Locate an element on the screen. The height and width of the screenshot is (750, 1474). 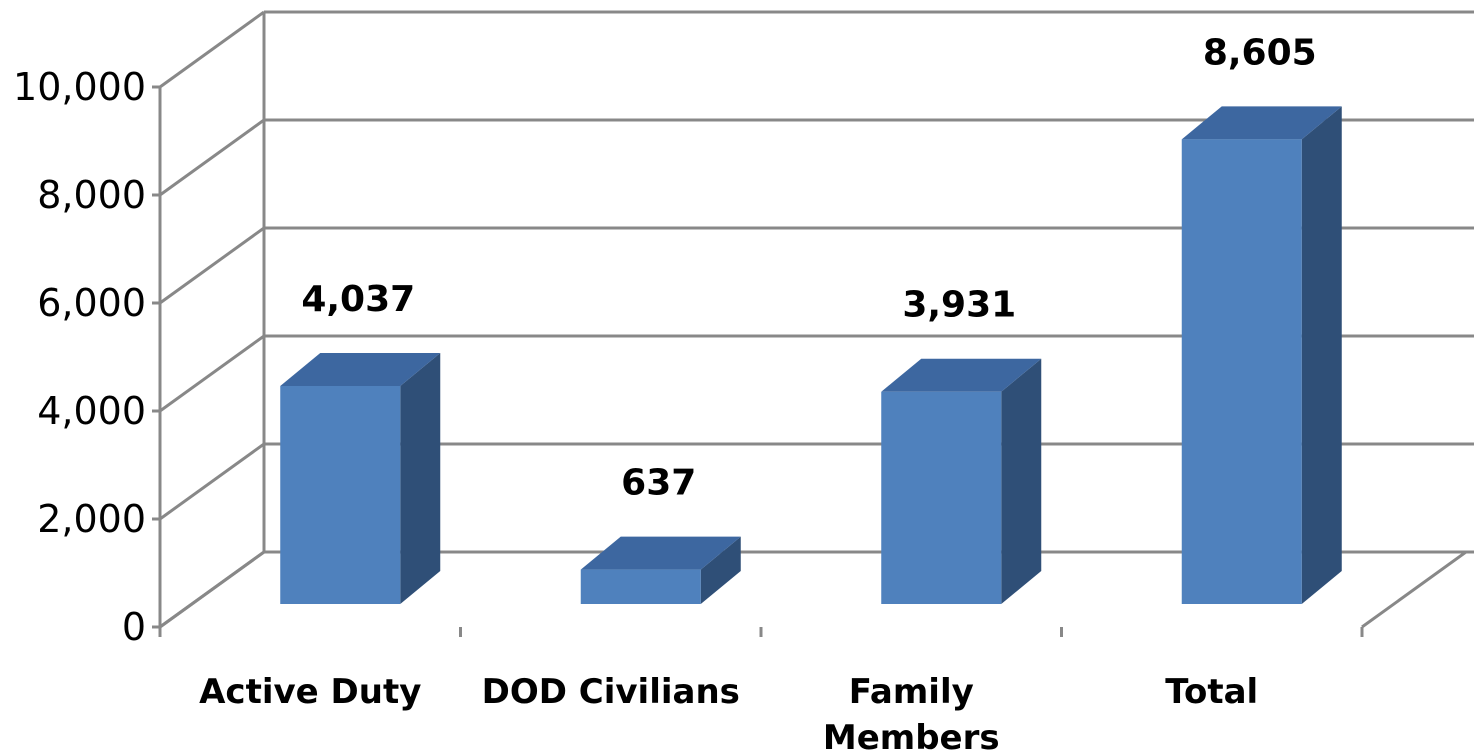
y-tick-label: 0 is located at coordinates (134, 627).